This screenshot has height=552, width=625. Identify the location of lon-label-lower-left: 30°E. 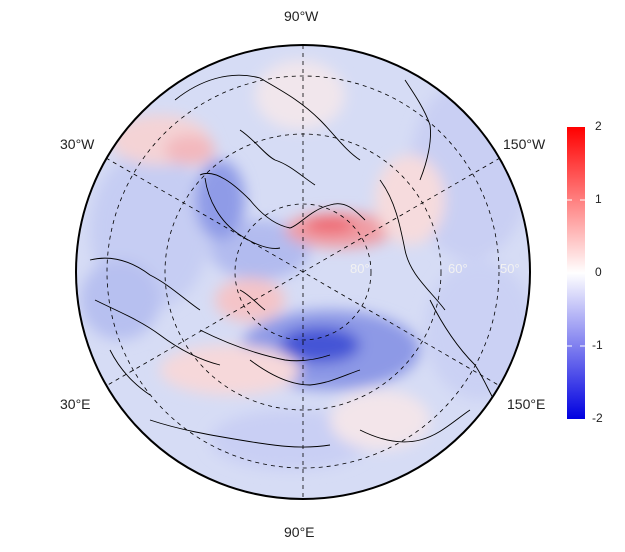
(75, 404).